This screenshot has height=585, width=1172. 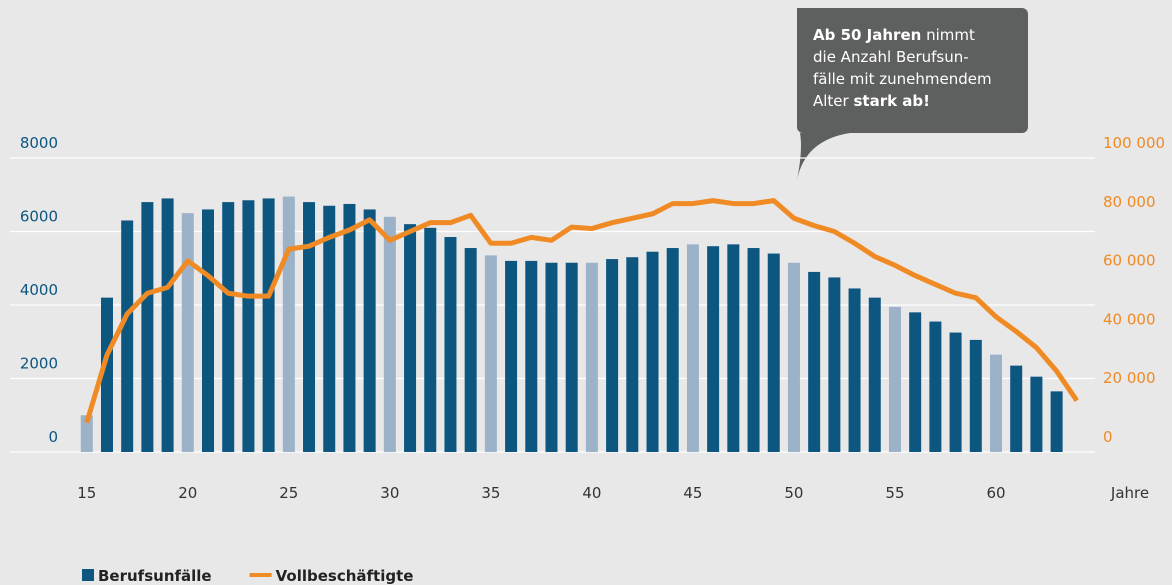 I want to click on annotation-segment: die Anzahl Berufsun-, so click(x=891, y=57).